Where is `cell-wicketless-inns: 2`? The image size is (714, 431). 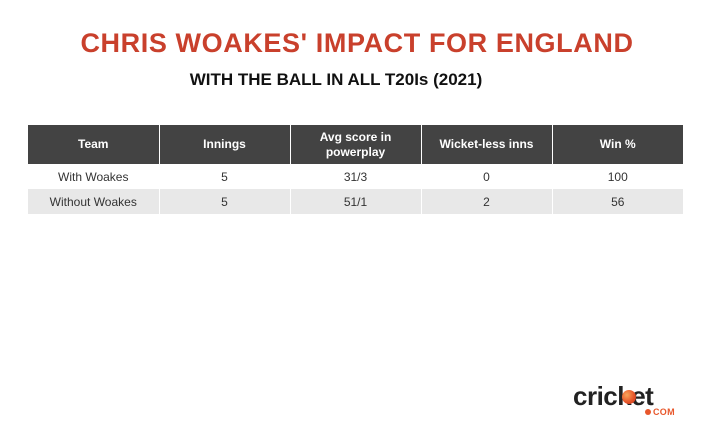 cell-wicketless-inns: 2 is located at coordinates (487, 201).